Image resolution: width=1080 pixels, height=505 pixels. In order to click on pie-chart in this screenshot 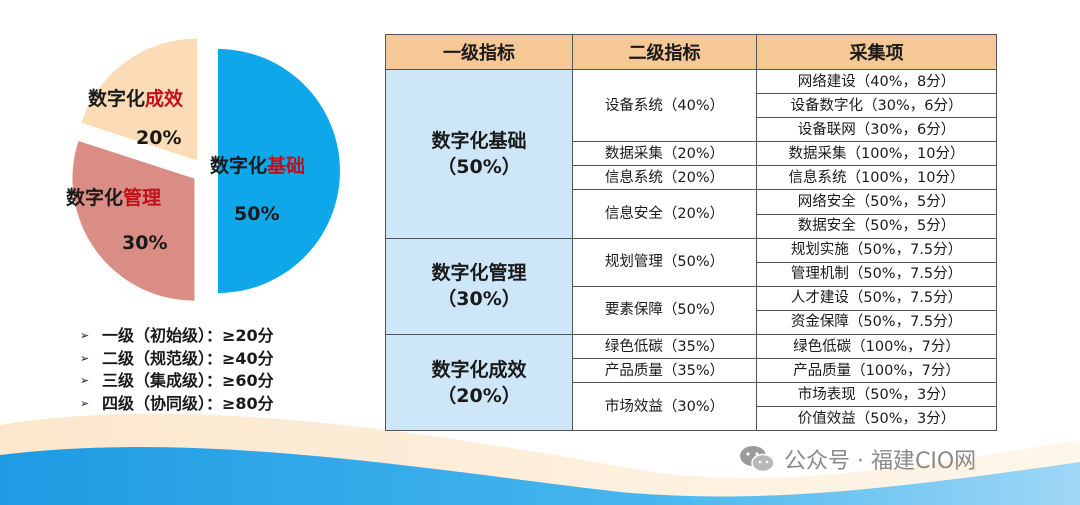, I will do `click(206, 169)`.